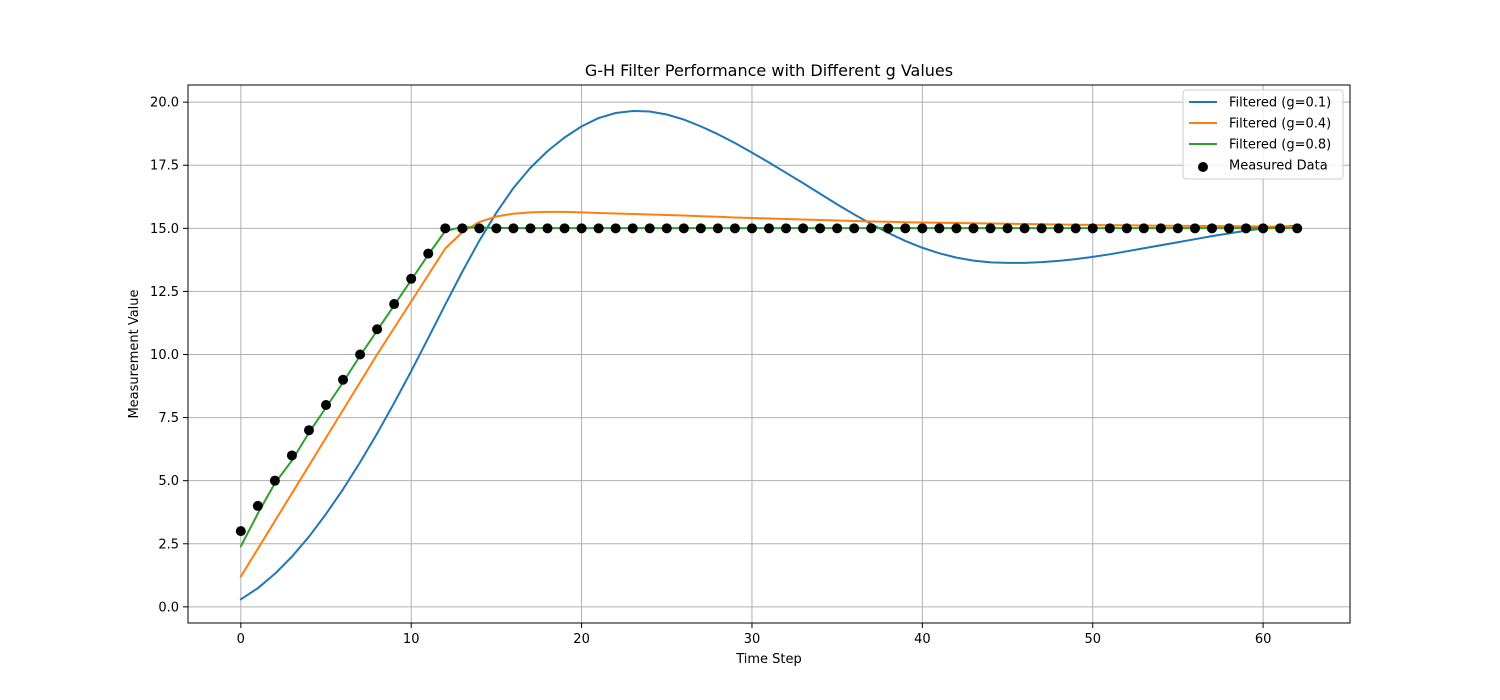  I want to click on y-tick-label: 12.5, so click(164, 292).